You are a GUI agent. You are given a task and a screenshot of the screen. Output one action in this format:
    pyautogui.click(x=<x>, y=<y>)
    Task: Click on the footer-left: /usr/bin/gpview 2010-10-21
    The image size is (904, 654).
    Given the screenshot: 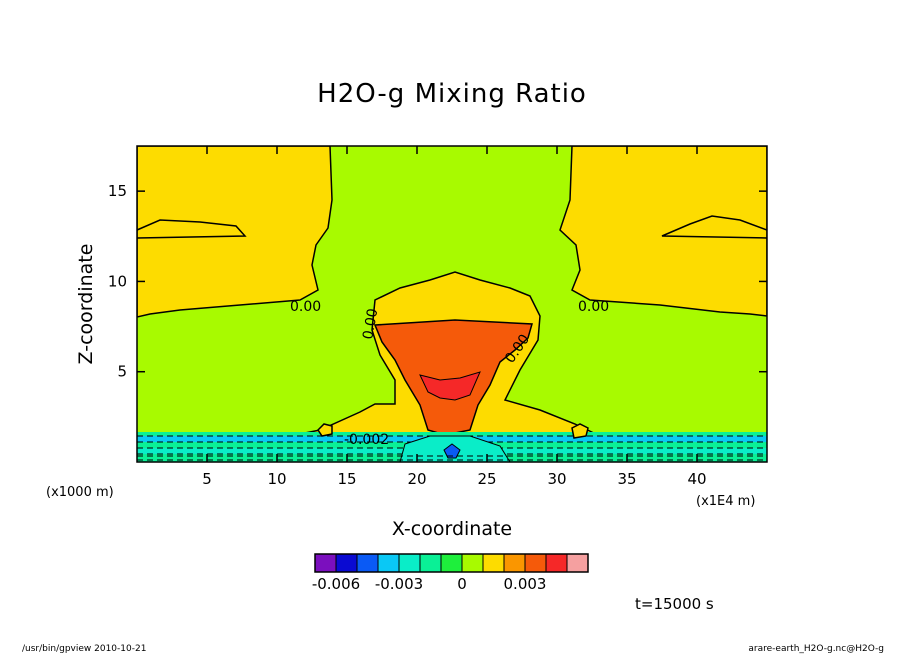 What is the action you would take?
    pyautogui.click(x=84, y=649)
    